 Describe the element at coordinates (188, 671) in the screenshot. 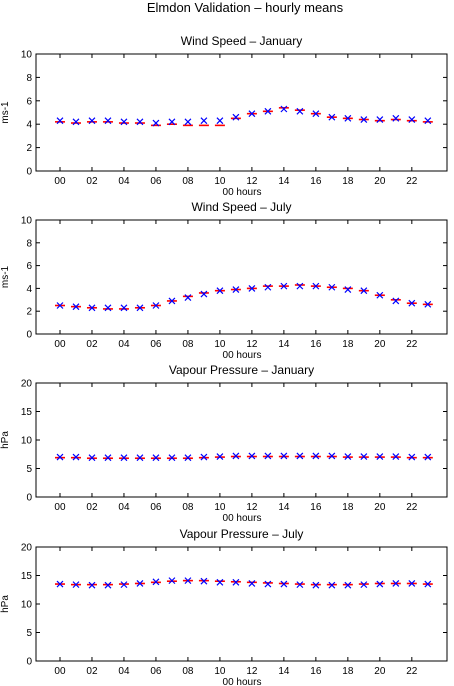

I see `x-tick-label: 08` at that location.